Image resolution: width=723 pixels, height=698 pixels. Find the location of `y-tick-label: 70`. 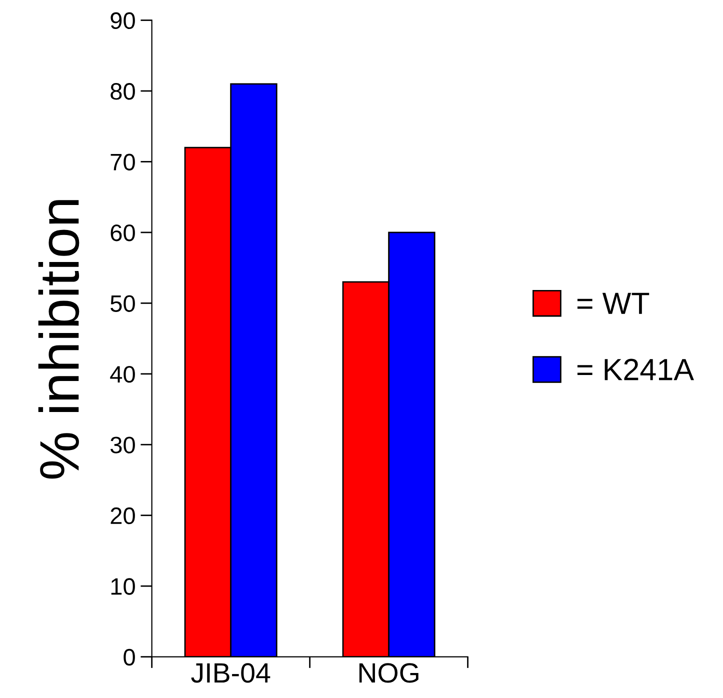

y-tick-label: 70 is located at coordinates (122, 162).